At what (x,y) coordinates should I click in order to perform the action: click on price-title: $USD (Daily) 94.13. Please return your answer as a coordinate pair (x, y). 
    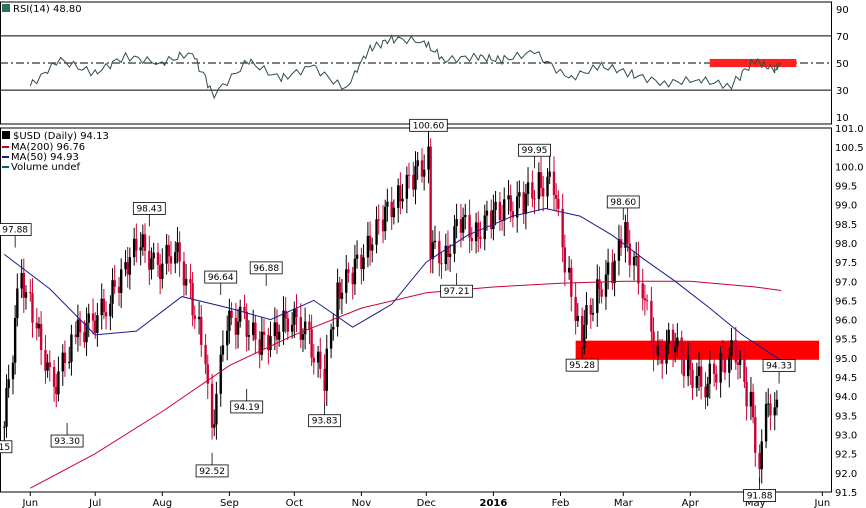
    Looking at the image, I should click on (61, 136).